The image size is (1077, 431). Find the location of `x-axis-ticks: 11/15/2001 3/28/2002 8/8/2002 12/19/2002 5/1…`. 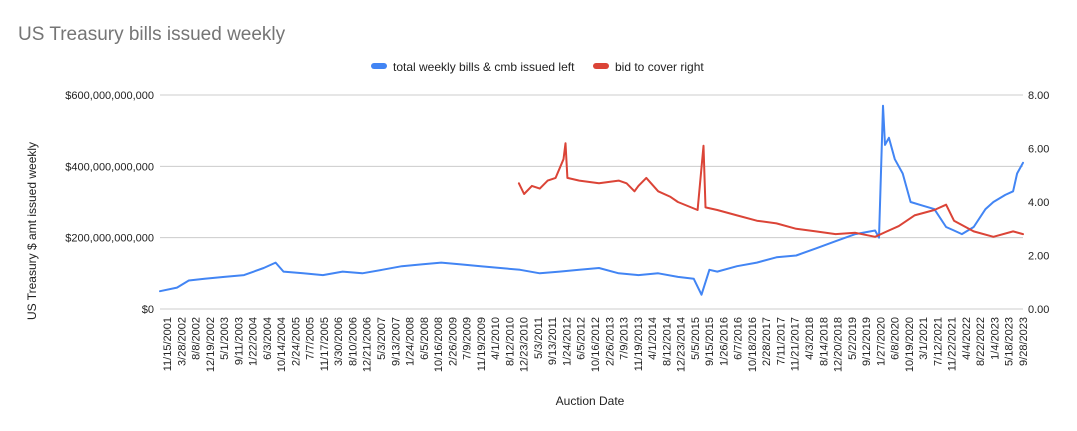

x-axis-ticks: 11/15/2001 3/28/2002 8/8/2002 12/19/2002 5/1… is located at coordinates (596, 344).